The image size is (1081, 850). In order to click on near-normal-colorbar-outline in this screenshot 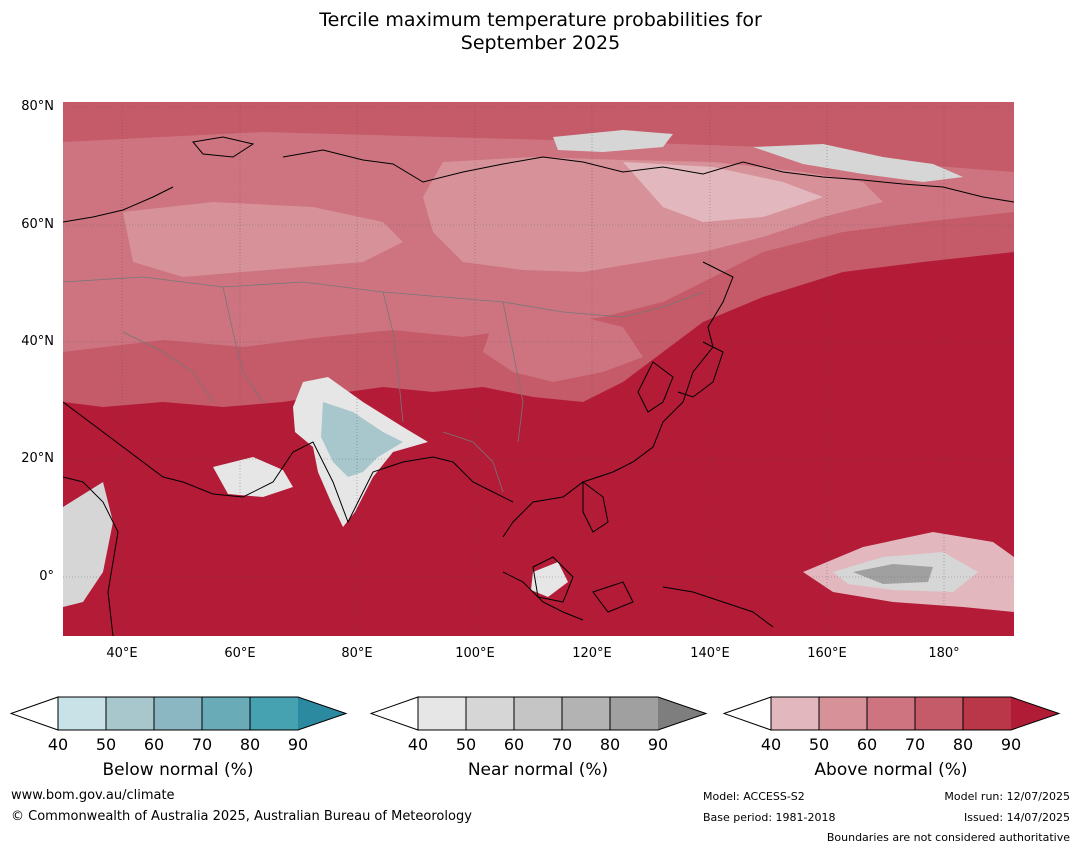, I will do `click(562, 713)`.